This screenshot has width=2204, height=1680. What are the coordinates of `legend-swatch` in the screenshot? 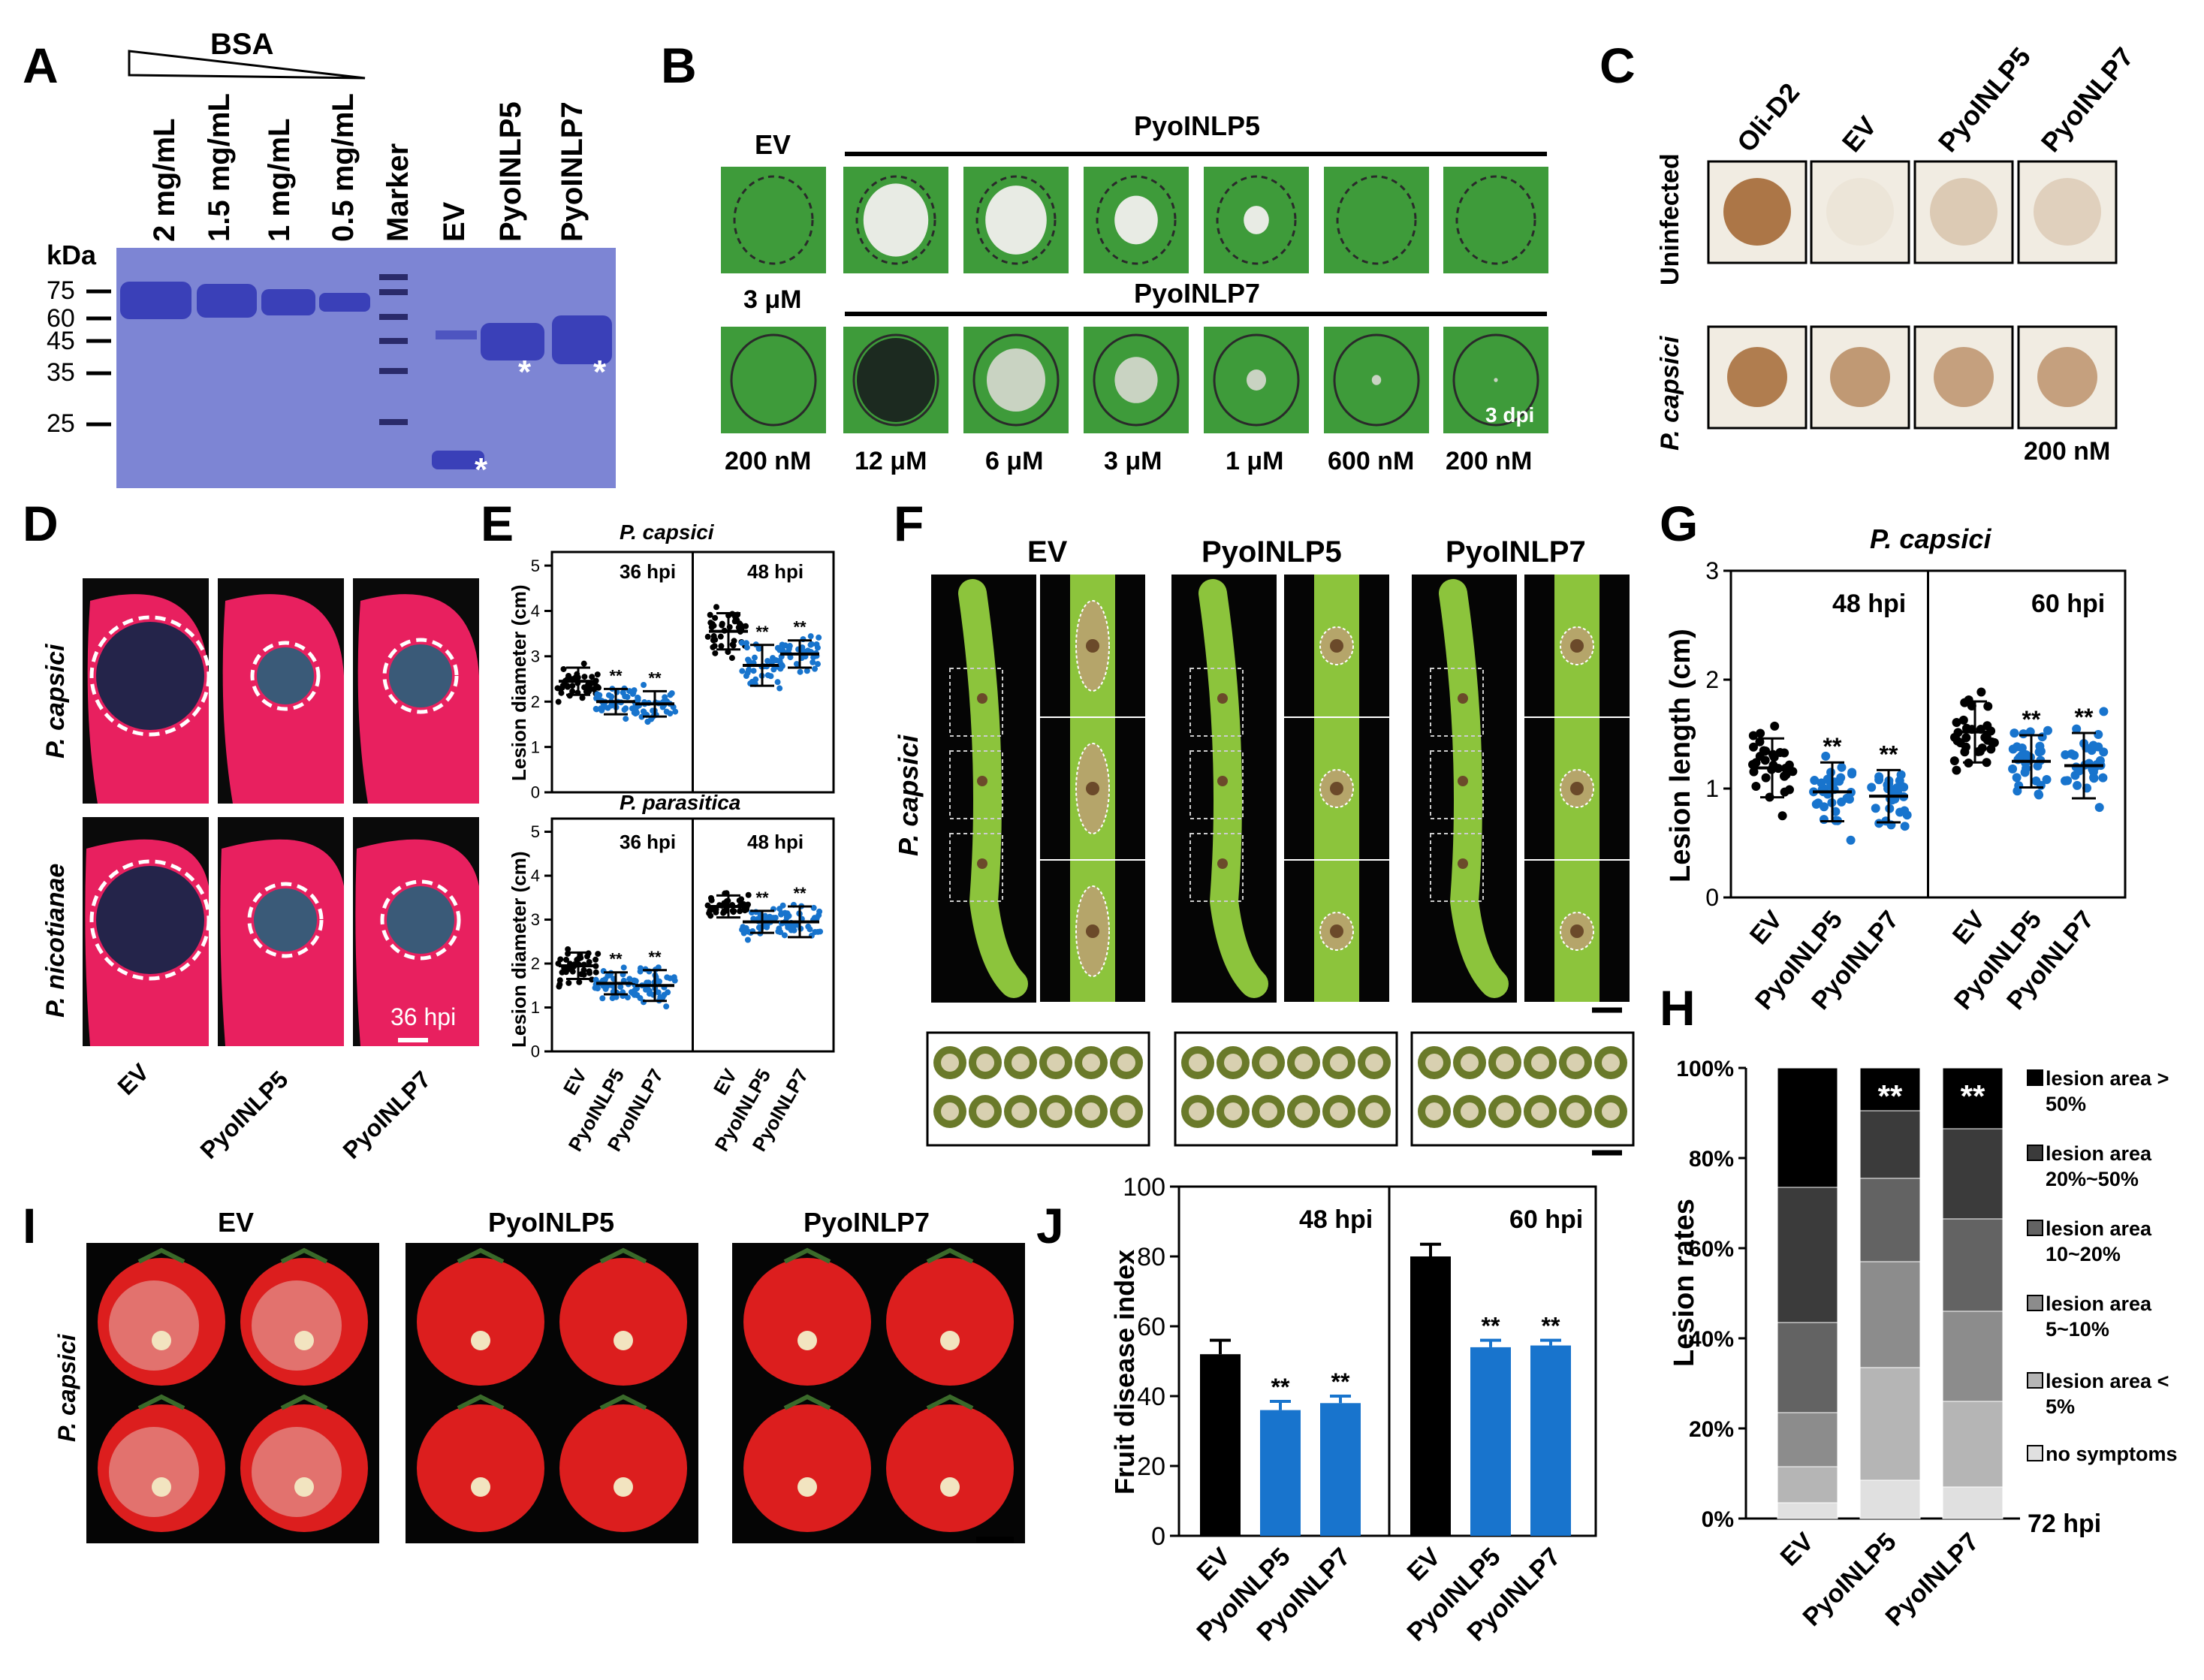 It's located at (2035, 1077).